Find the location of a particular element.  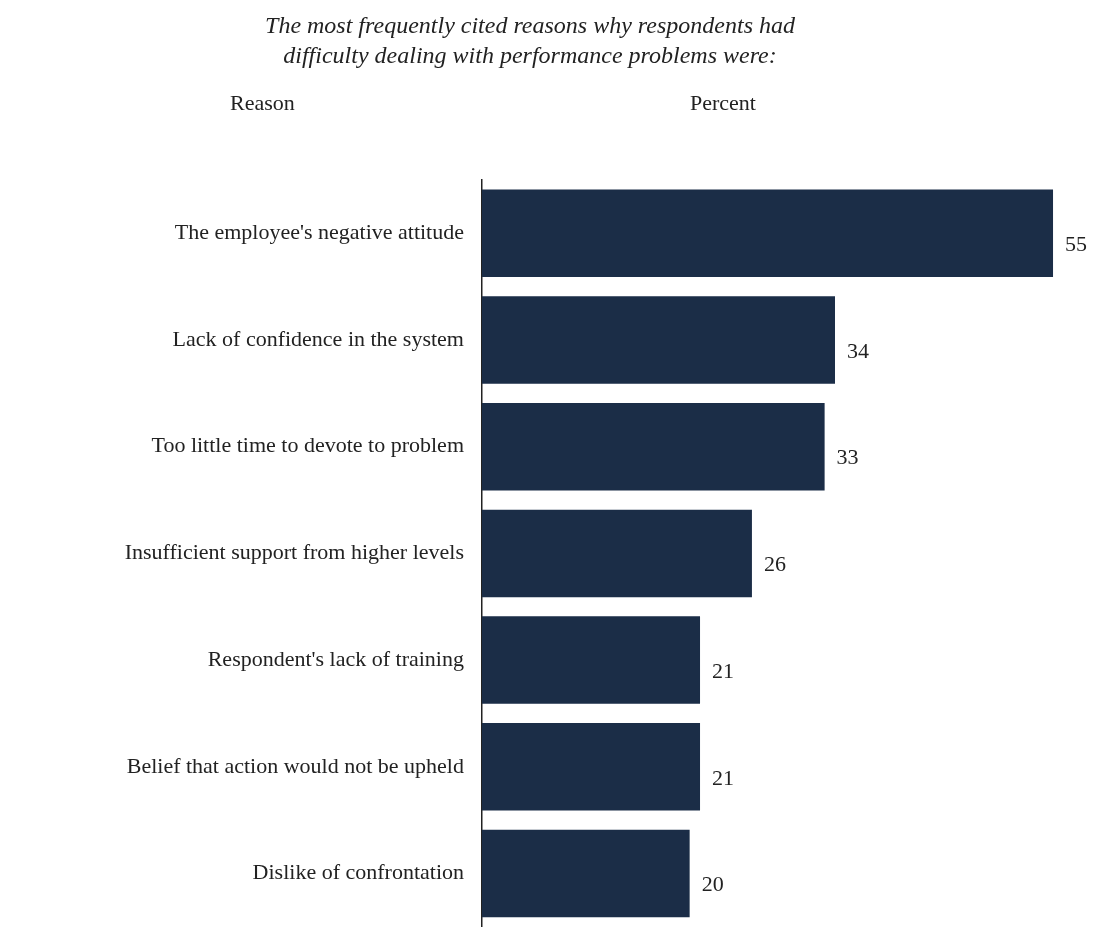

y-tick-label: Belief that action would not be upheld is located at coordinates (295, 765).